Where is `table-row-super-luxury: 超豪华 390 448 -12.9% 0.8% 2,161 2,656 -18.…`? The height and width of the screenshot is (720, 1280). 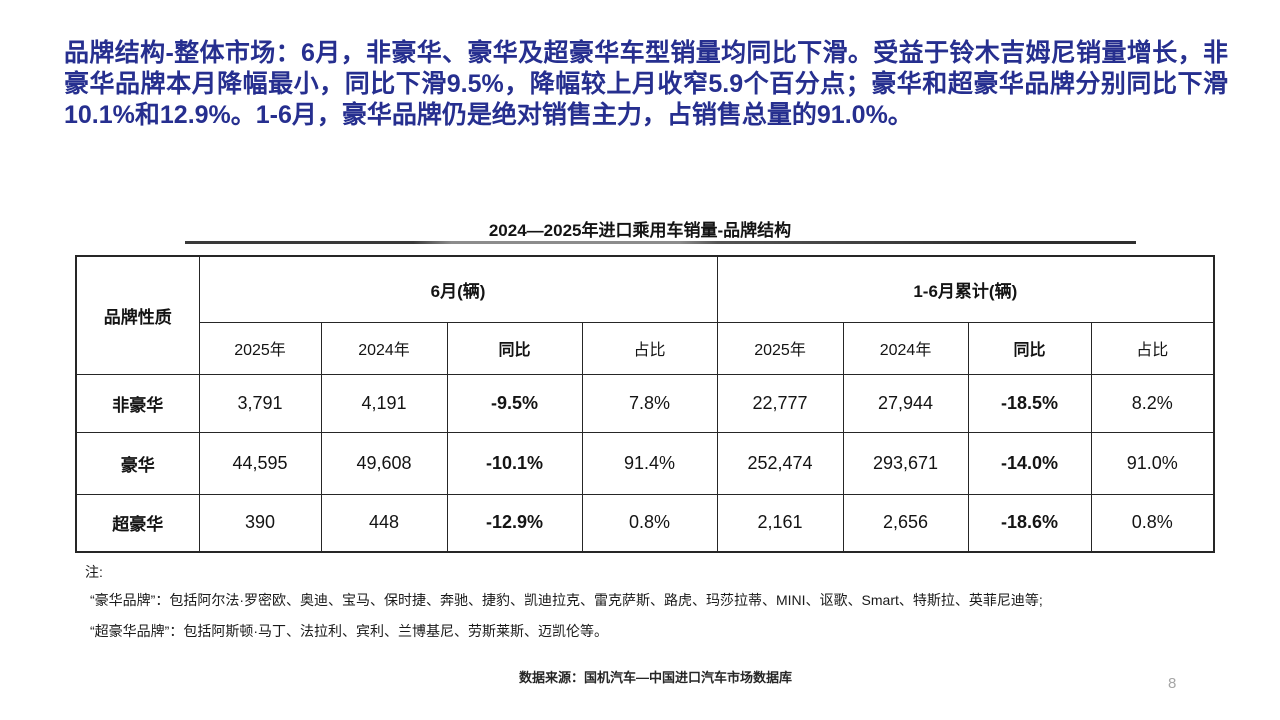
table-row-super-luxury: 超豪华 390 448 -12.9% 0.8% 2,161 2,656 -18.… is located at coordinates (645, 523).